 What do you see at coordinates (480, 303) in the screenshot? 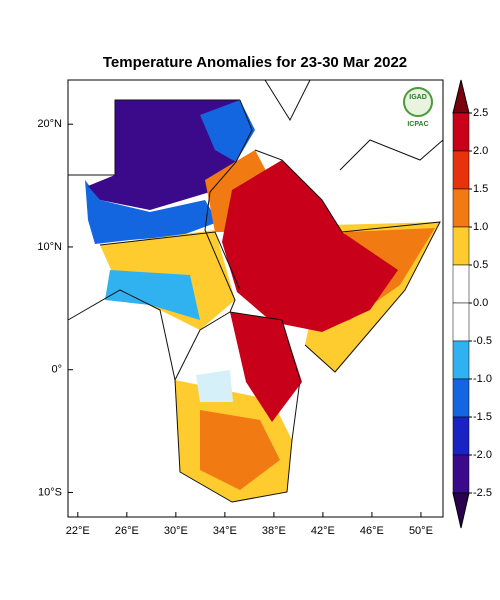
I see `colorbar-label: 0.0` at bounding box center [480, 303].